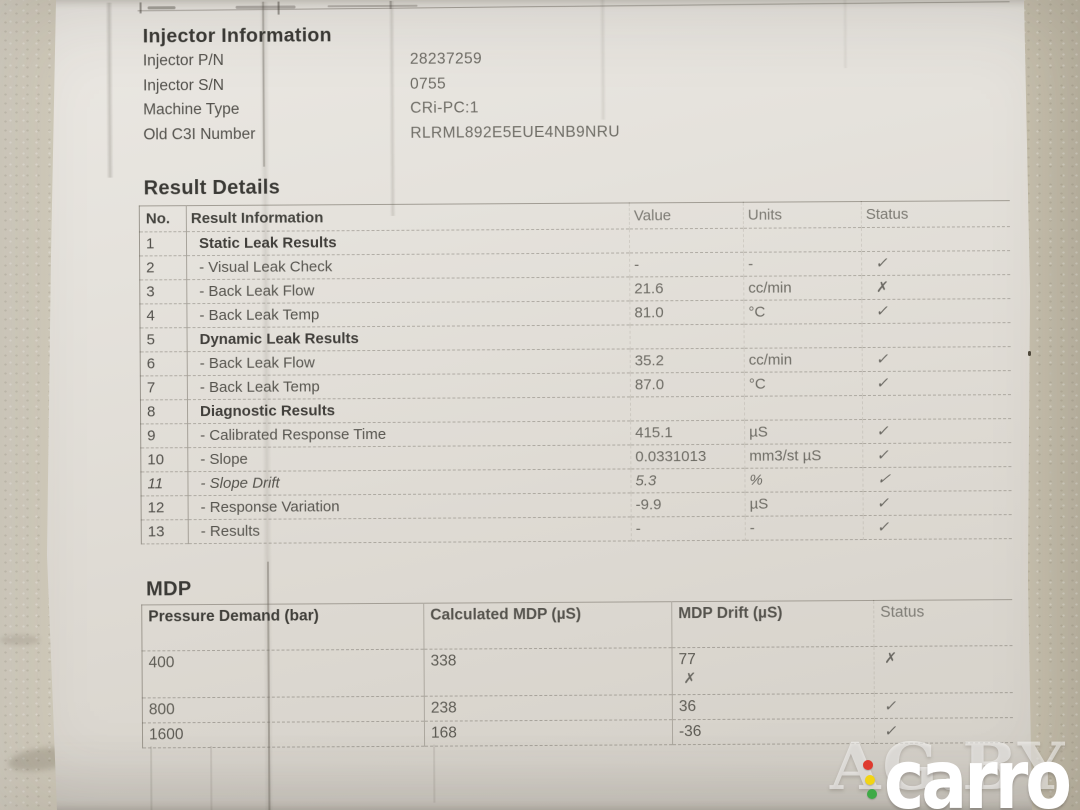  Describe the element at coordinates (1029, 353) in the screenshot. I see `paper-edge-speck` at that location.